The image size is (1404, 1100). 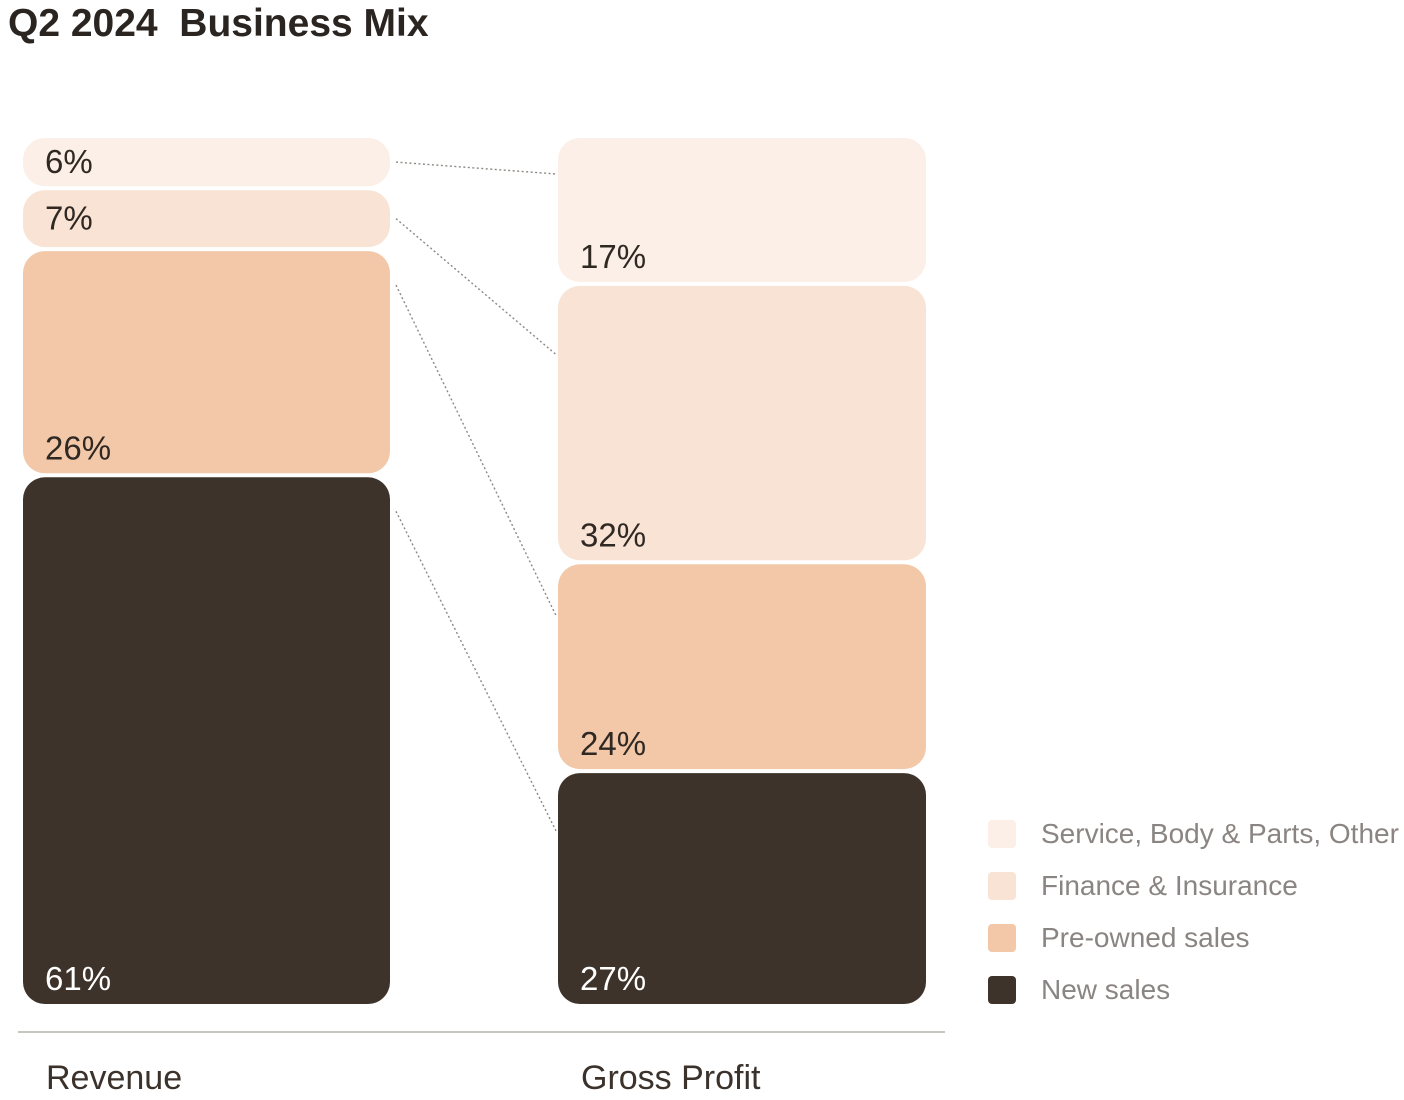 I want to click on connector-new-sales, so click(x=476, y=671).